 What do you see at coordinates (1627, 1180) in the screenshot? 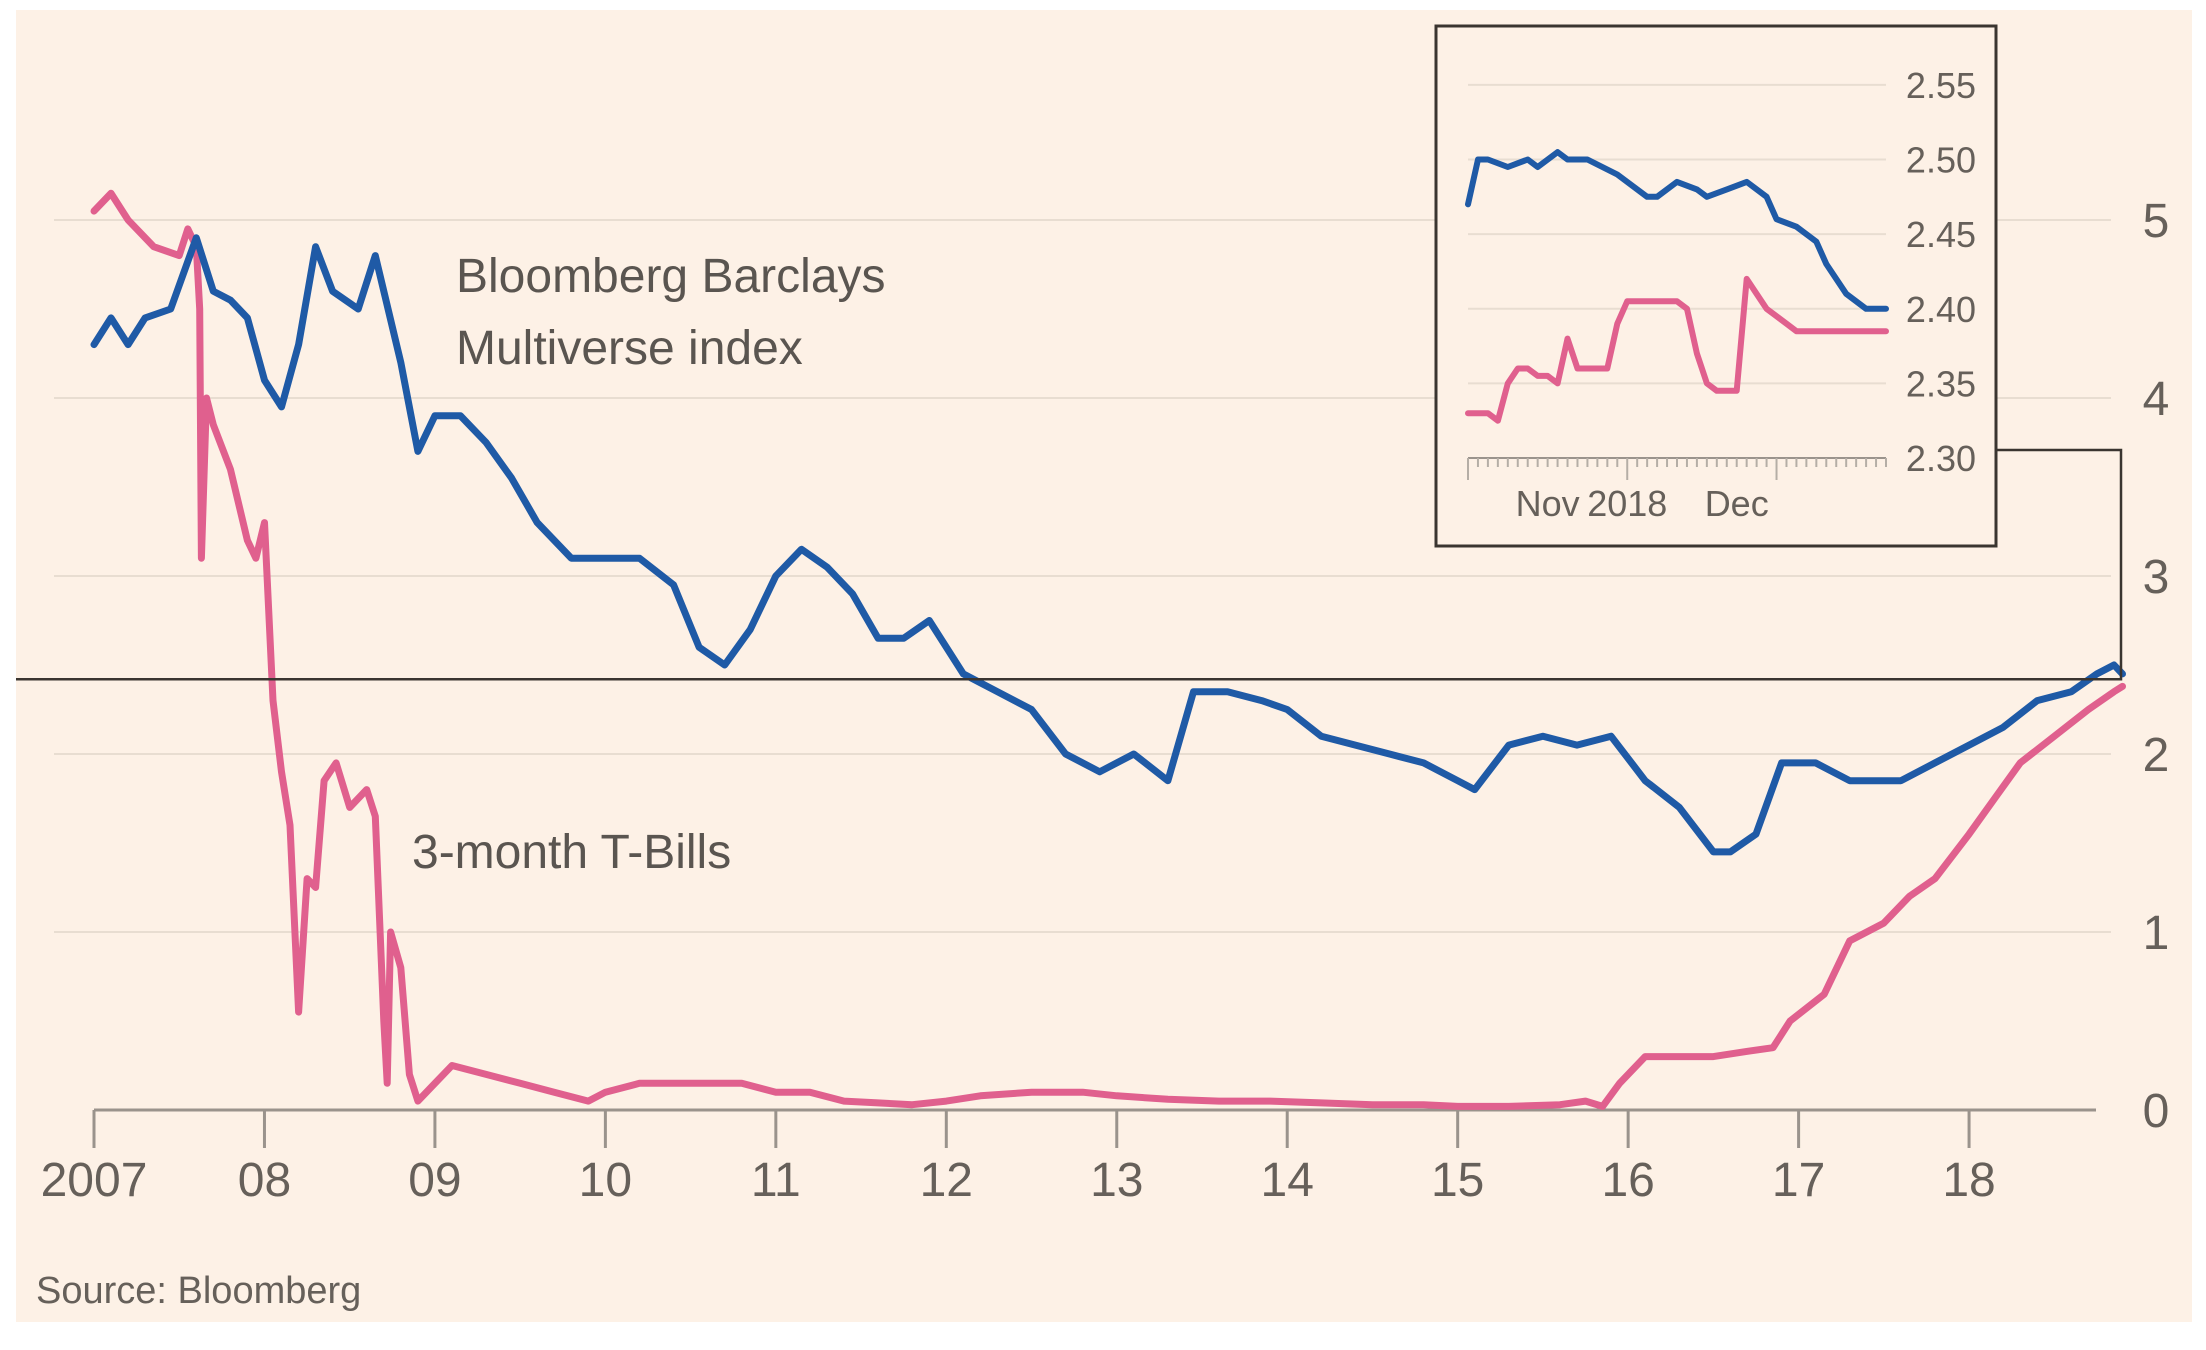
I see `main-x-tick-16: 16` at bounding box center [1627, 1180].